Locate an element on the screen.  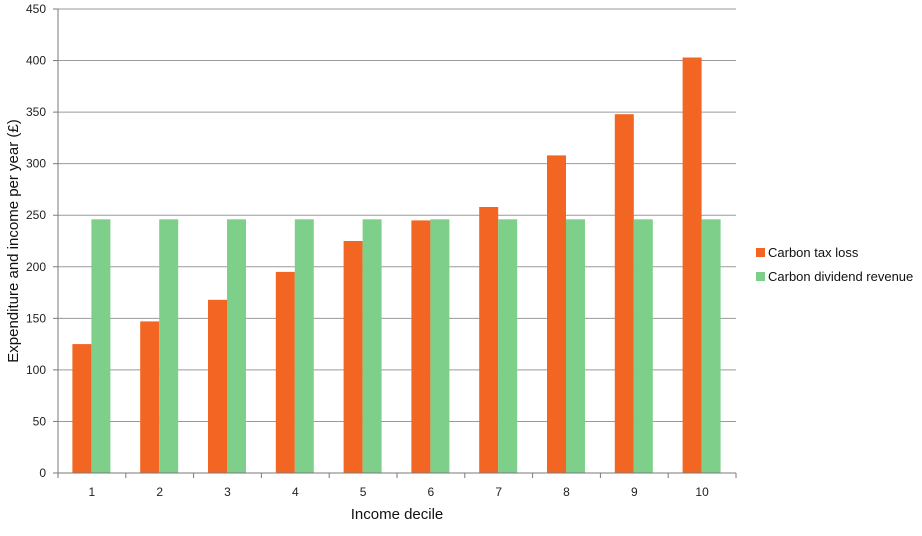
y-tick-label: 100 is located at coordinates (36, 370).